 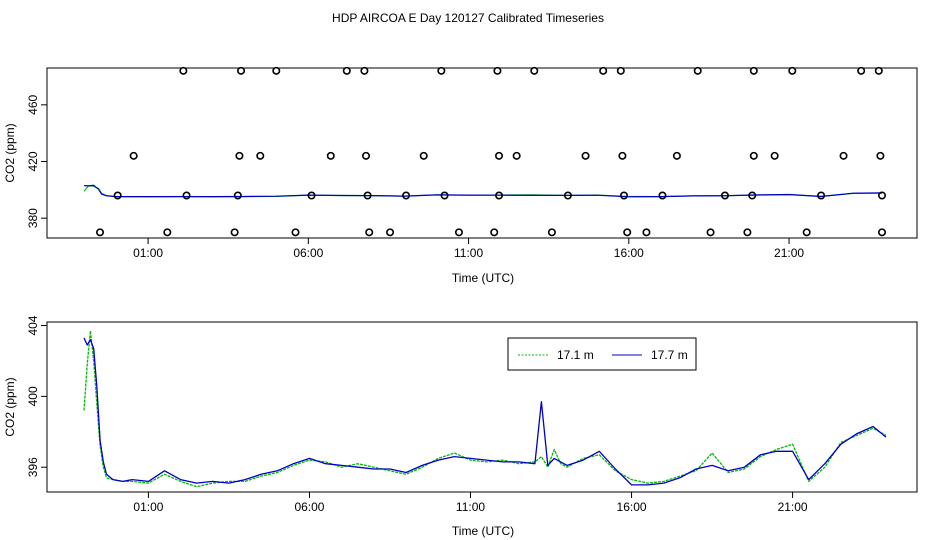 What do you see at coordinates (483, 278) in the screenshot?
I see `top-x-axis-label: Time (UTC)` at bounding box center [483, 278].